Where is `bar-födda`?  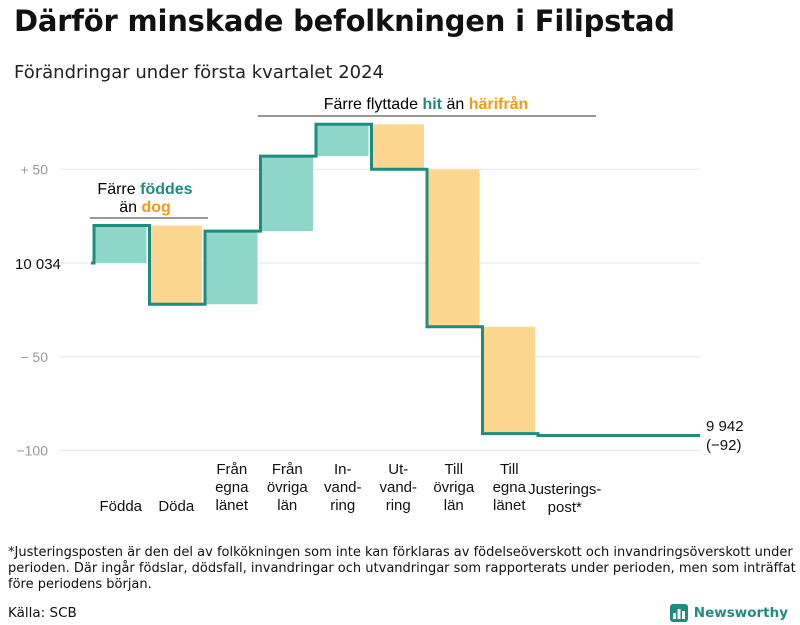
bar-födda is located at coordinates (120, 244).